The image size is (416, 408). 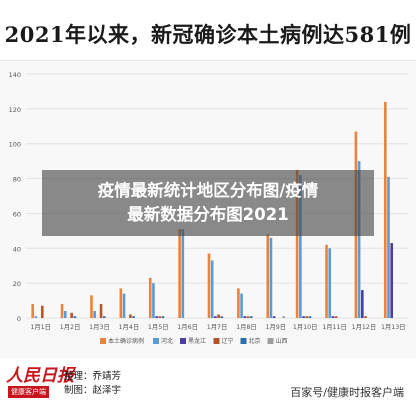 I want to click on y-tick-label: 80, so click(x=17, y=180).